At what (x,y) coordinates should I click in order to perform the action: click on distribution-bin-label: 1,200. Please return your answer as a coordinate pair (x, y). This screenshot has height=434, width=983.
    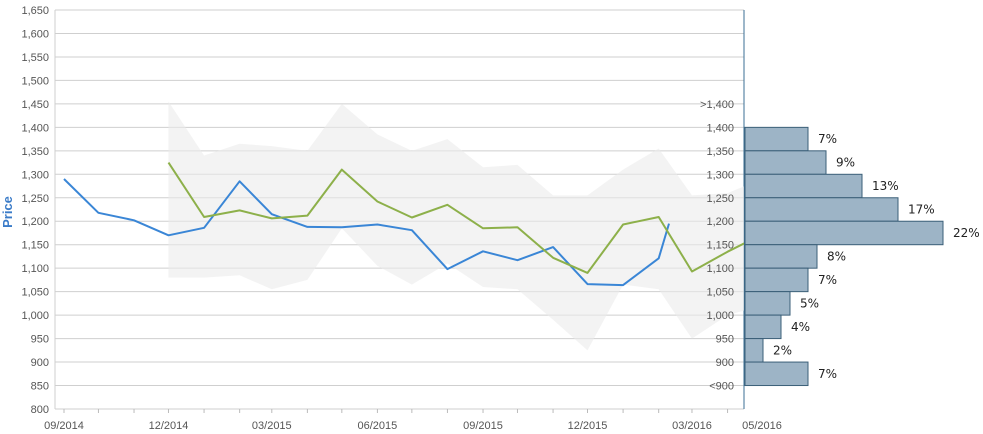
    Looking at the image, I should click on (720, 222).